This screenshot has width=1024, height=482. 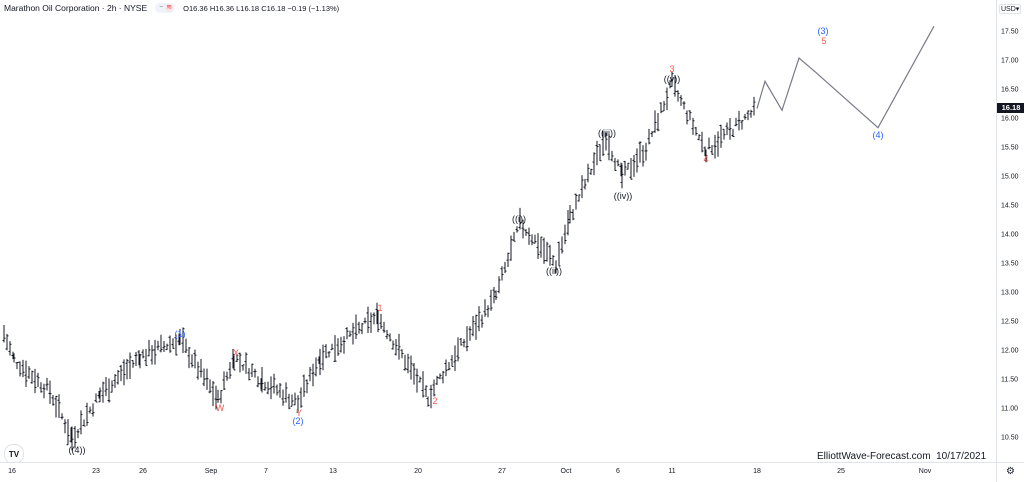 I want to click on time-tick: 25, so click(x=841, y=471).